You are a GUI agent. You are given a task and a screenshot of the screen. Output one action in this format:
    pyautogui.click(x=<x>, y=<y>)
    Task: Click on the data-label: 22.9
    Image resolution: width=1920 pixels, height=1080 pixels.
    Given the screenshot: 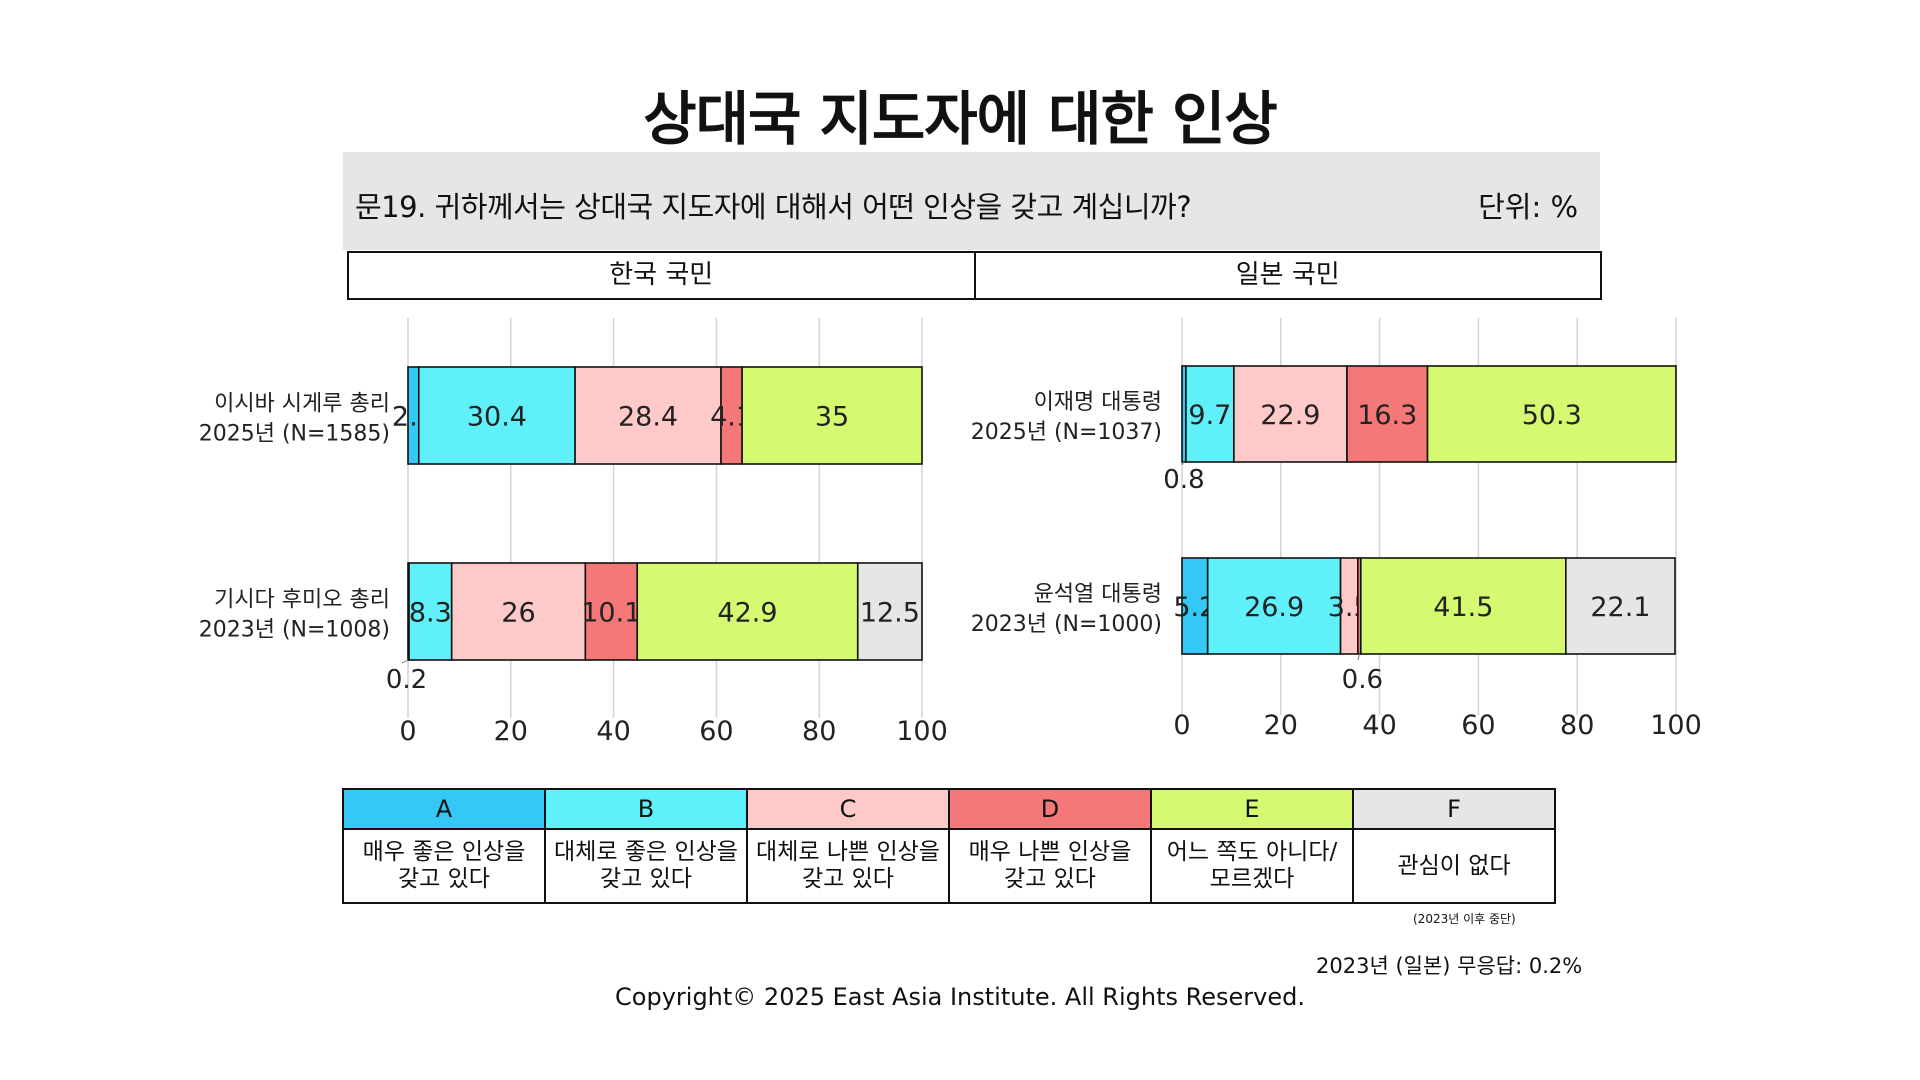 What is the action you would take?
    pyautogui.click(x=1290, y=415)
    